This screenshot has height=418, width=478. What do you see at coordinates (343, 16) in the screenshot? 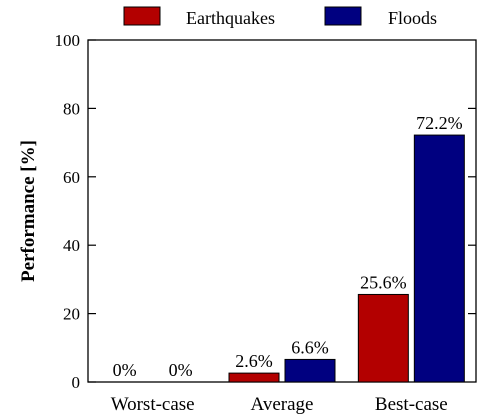
I see `legend-swatch-floods` at bounding box center [343, 16].